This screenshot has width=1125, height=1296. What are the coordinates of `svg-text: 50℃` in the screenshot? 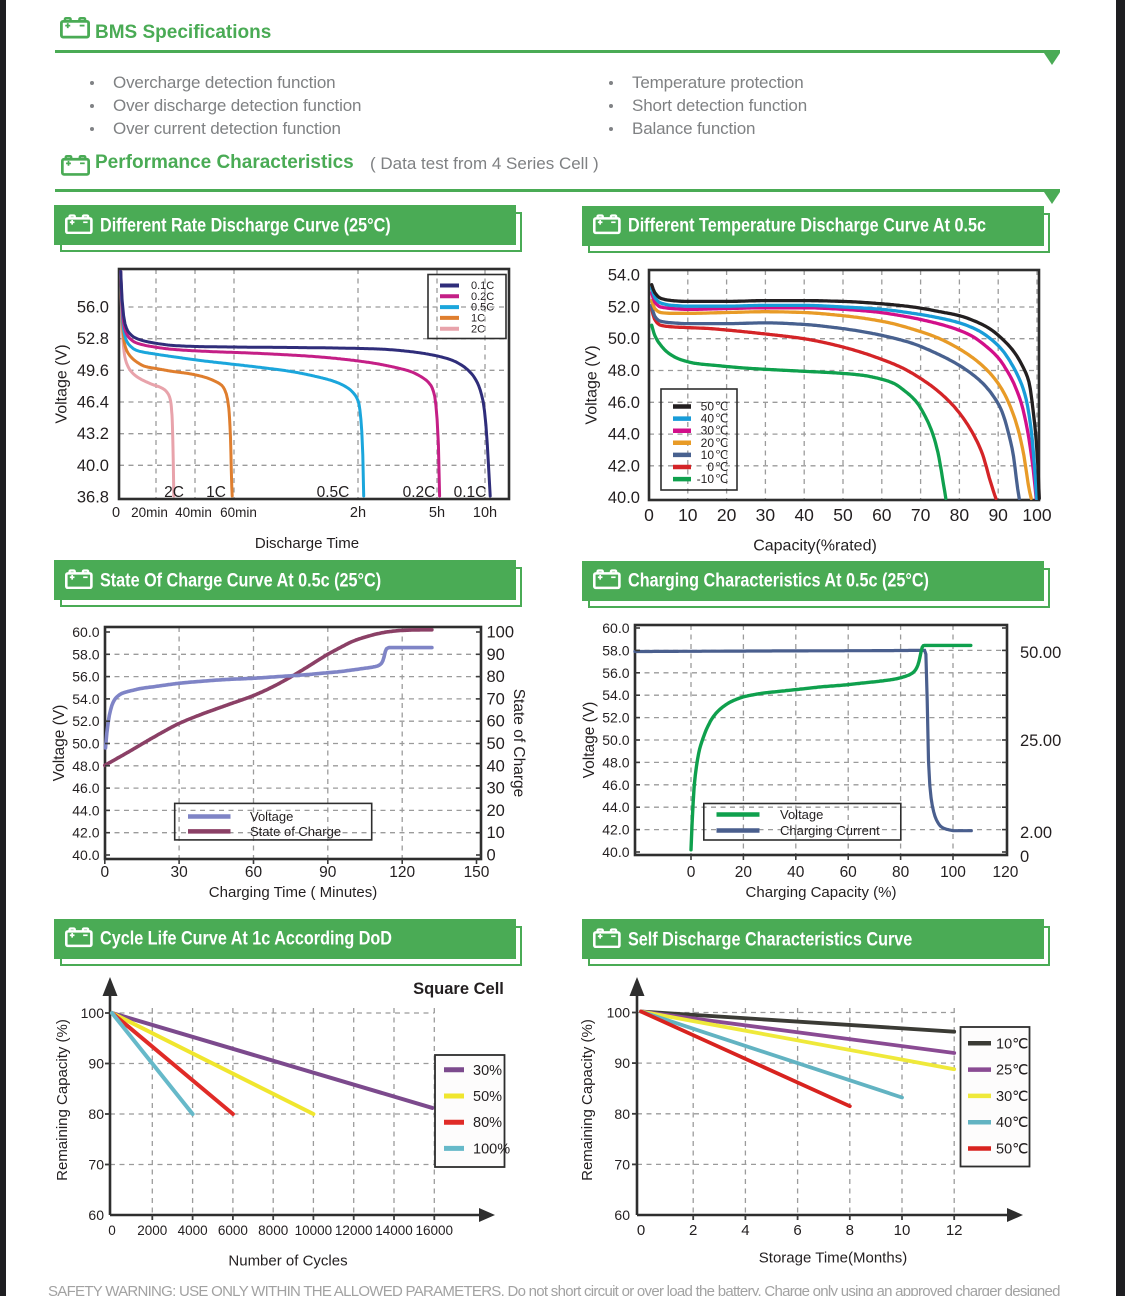 It's located at (1012, 1150).